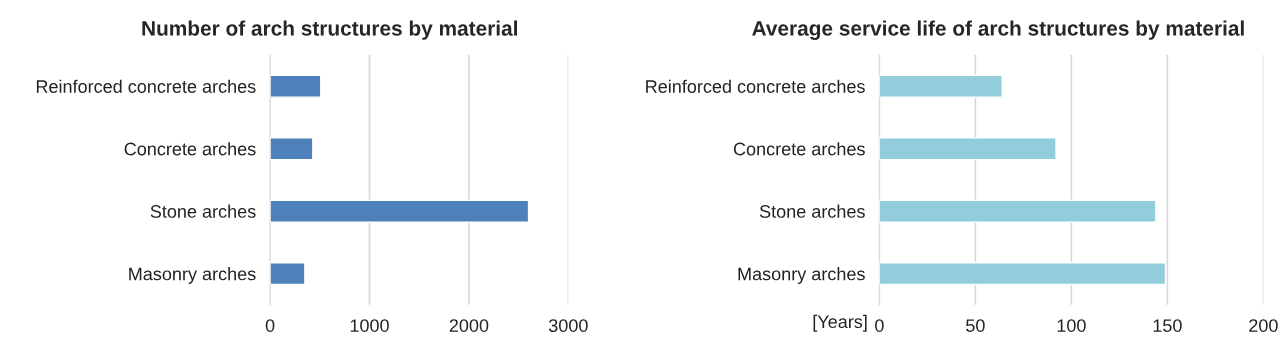  I want to click on x-tick-label: 150, so click(1167, 325).